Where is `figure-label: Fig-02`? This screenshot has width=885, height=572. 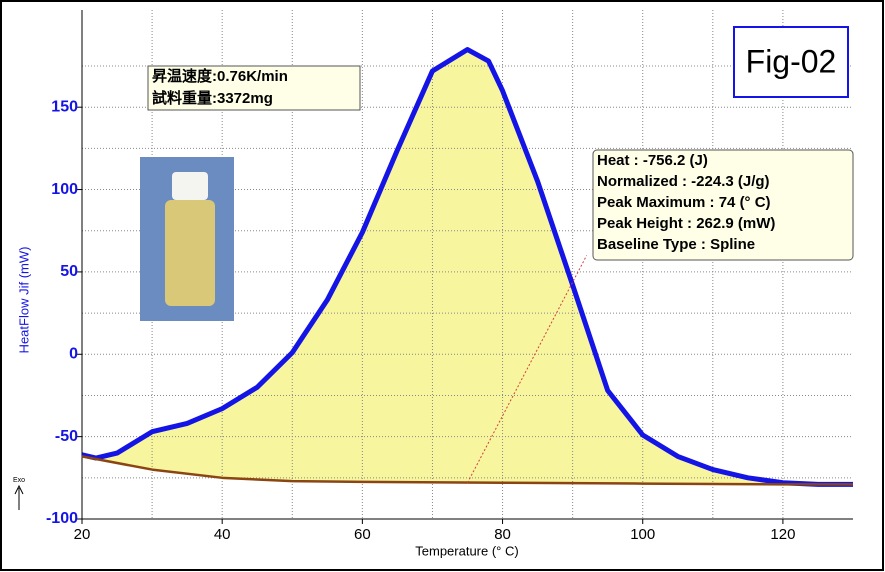 figure-label: Fig-02 is located at coordinates (791, 61).